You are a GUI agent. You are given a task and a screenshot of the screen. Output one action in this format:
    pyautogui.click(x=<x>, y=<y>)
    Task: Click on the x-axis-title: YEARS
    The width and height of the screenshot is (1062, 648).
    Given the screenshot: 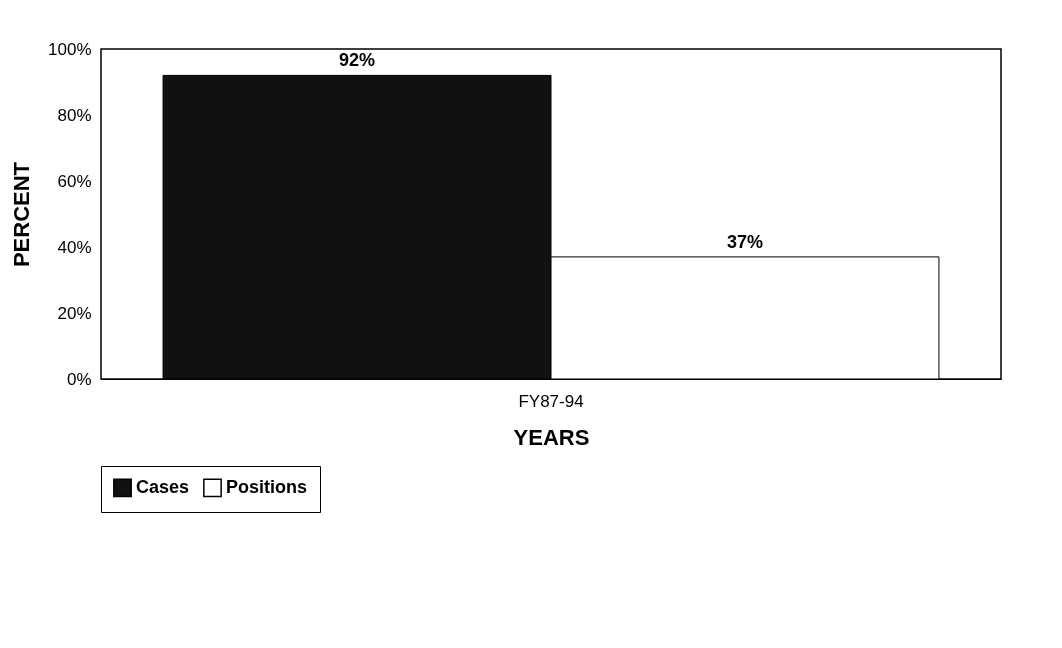 What is the action you would take?
    pyautogui.click(x=551, y=437)
    